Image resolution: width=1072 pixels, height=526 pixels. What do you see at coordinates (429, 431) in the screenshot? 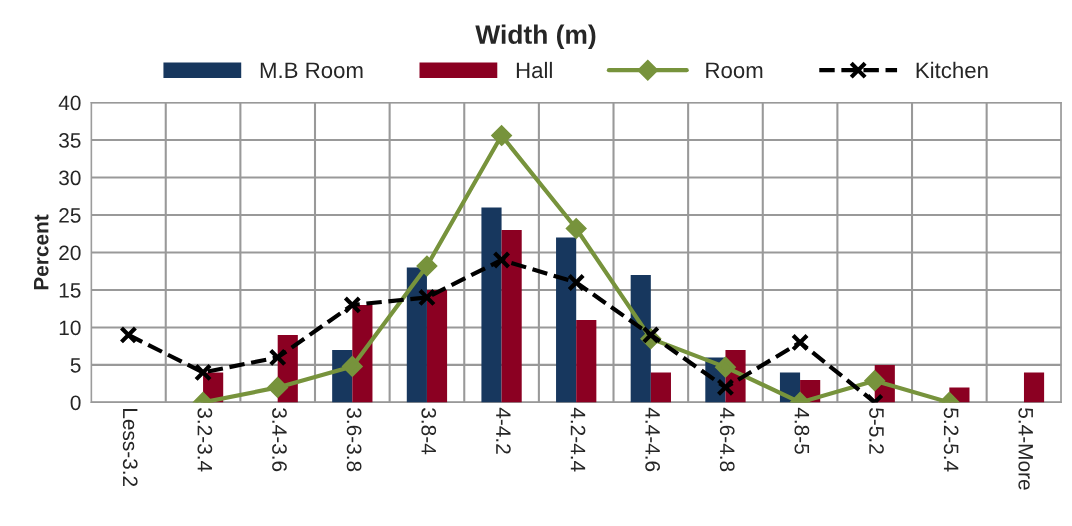
I see `x-tick-label: 3.8-4` at bounding box center [429, 431].